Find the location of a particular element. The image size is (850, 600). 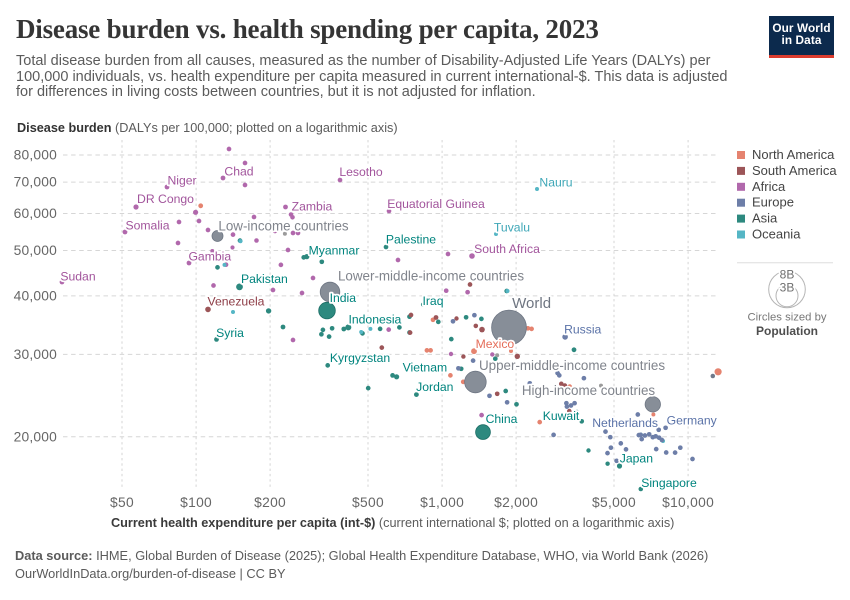

svg-text: World is located at coordinates (531, 303).